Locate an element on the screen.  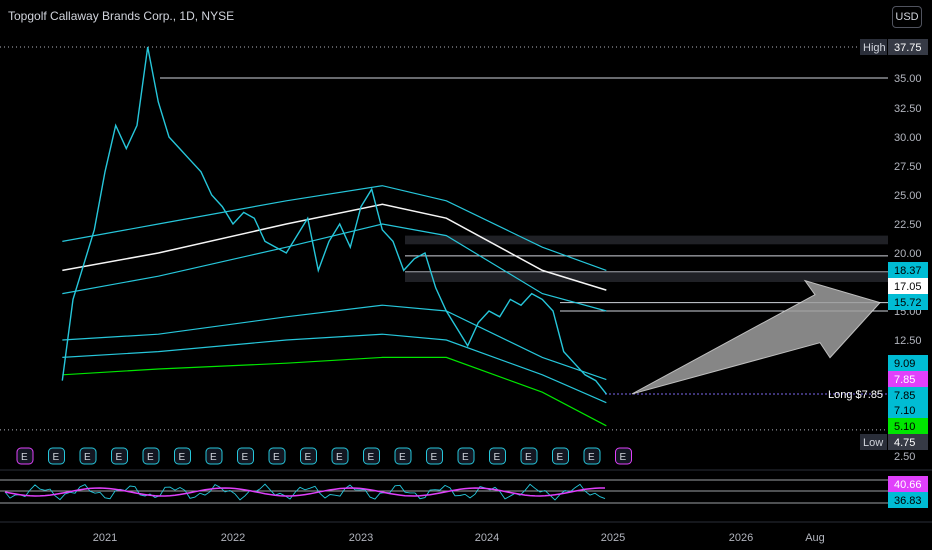
y-tick-label: 20.00 is located at coordinates (908, 254).